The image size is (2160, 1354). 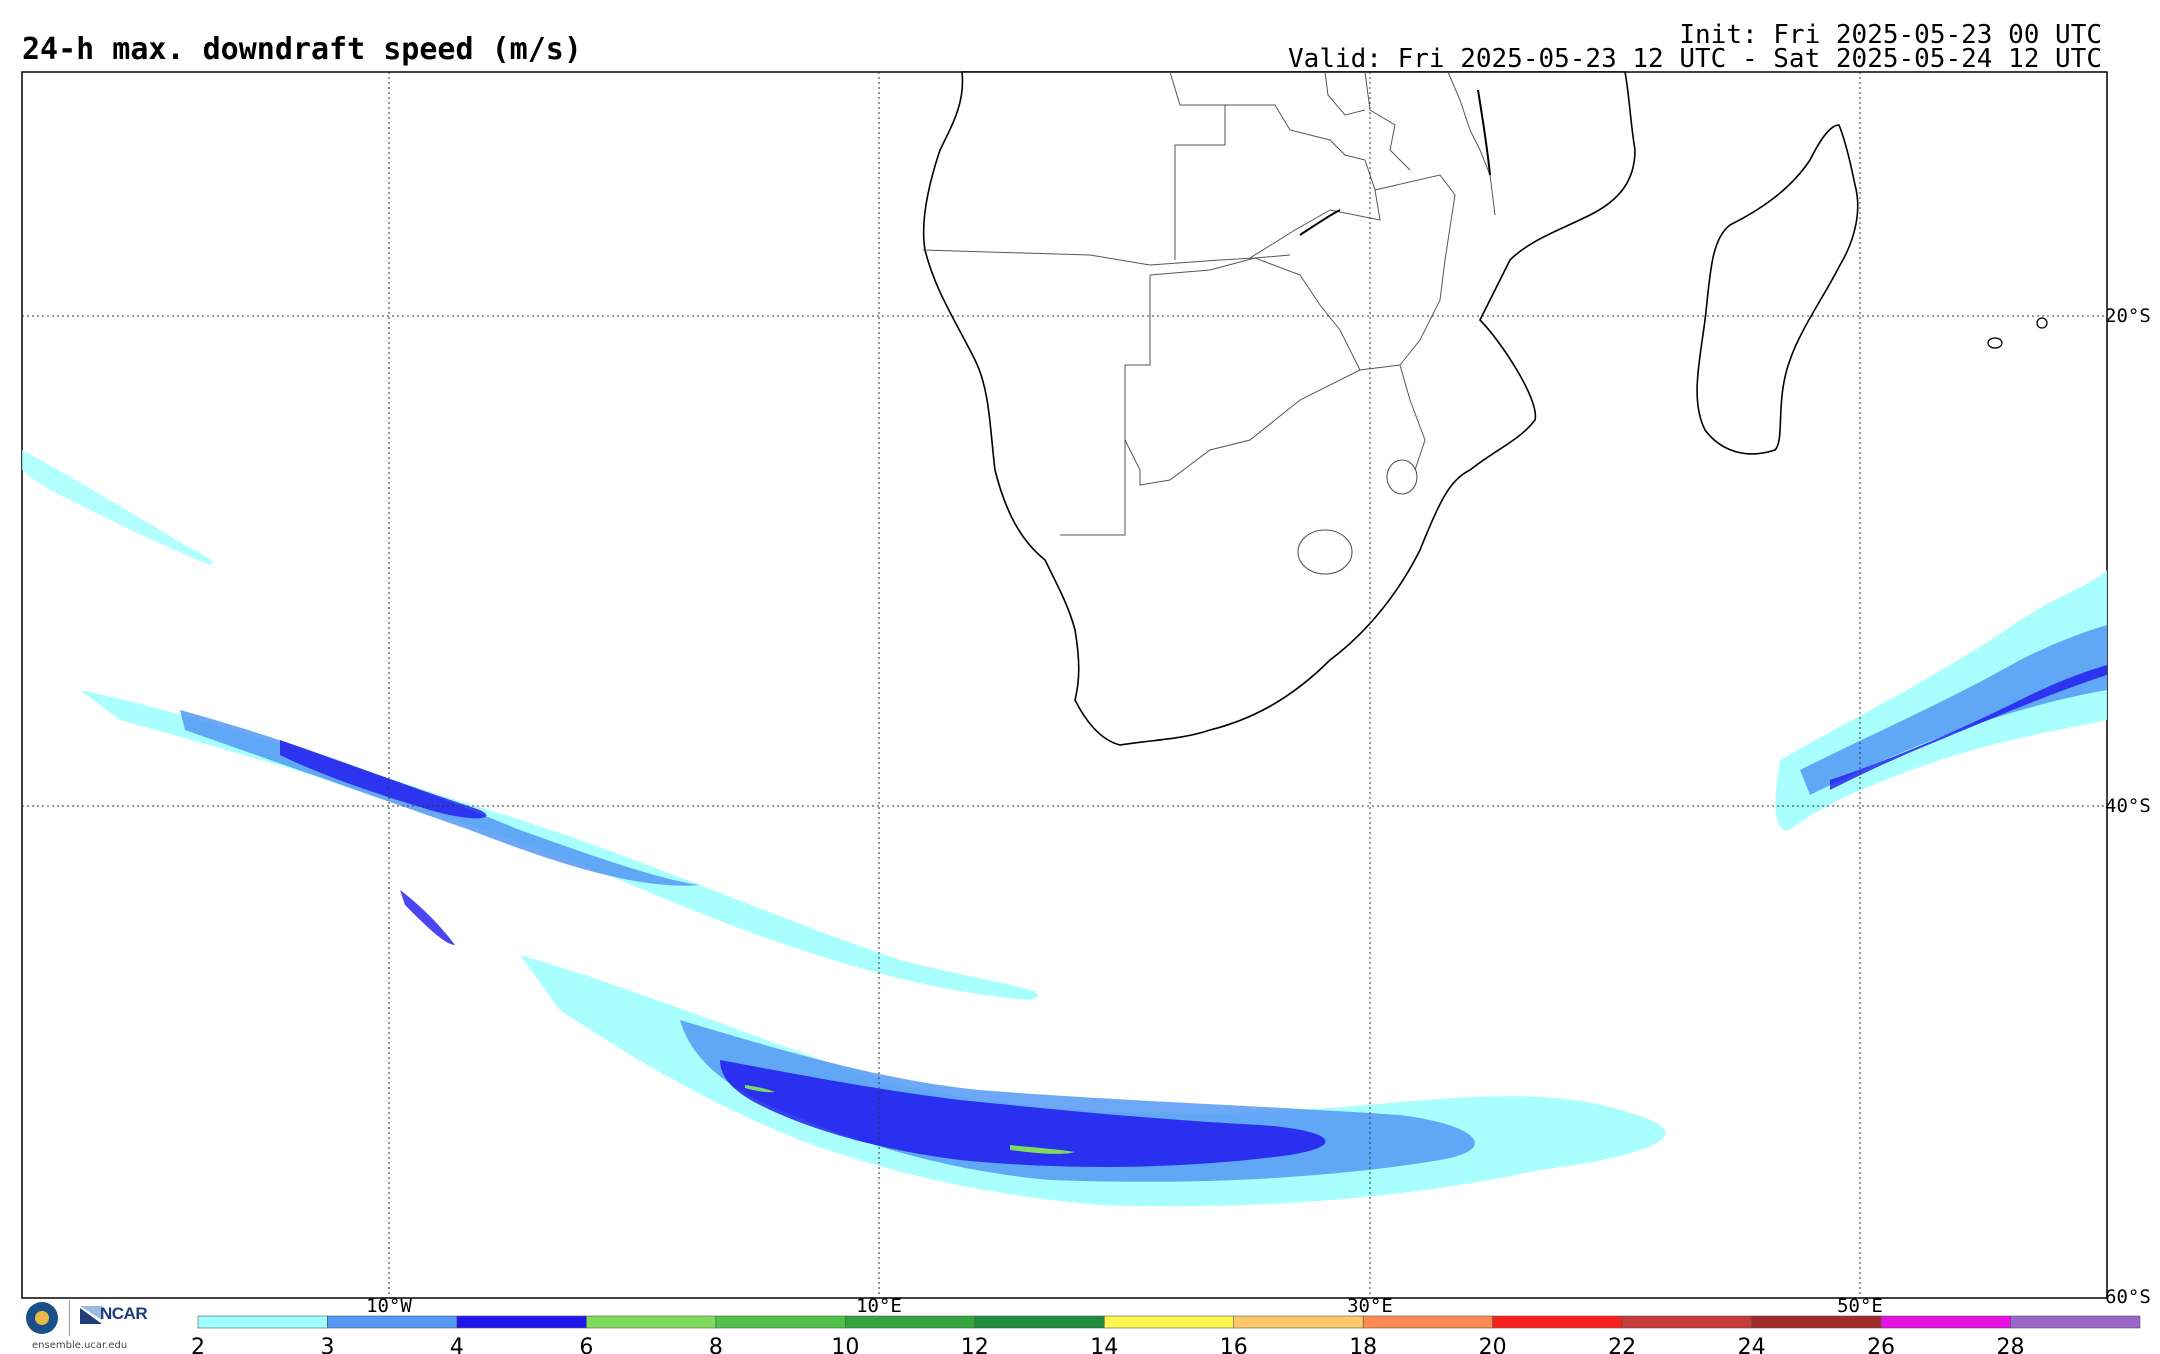 I want to click on nsf-logo, so click(x=42, y=1318).